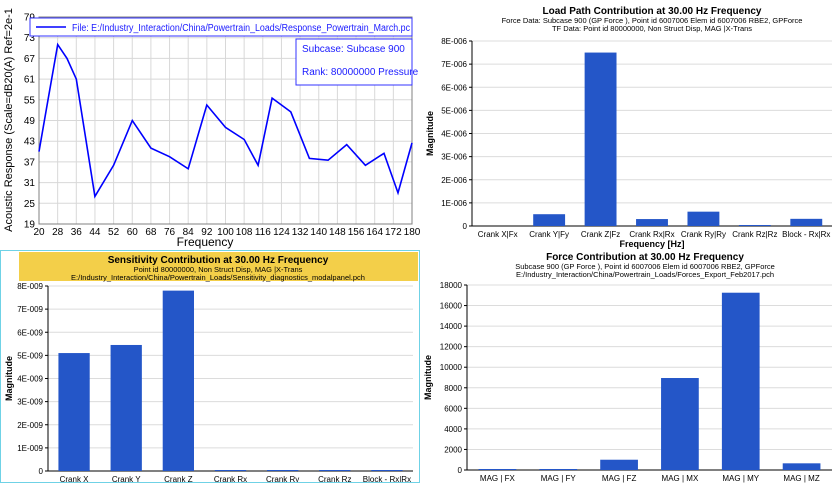 The image size is (839, 483). What do you see at coordinates (39, 232) in the screenshot?
I see `x-tick-label: 20` at bounding box center [39, 232].